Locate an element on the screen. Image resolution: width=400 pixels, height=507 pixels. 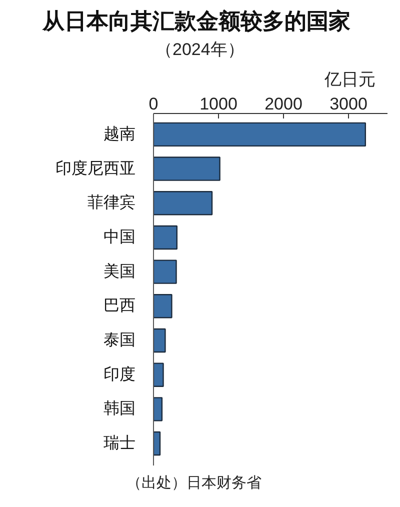
x-tick-label: 0 is located at coordinates (153, 104).